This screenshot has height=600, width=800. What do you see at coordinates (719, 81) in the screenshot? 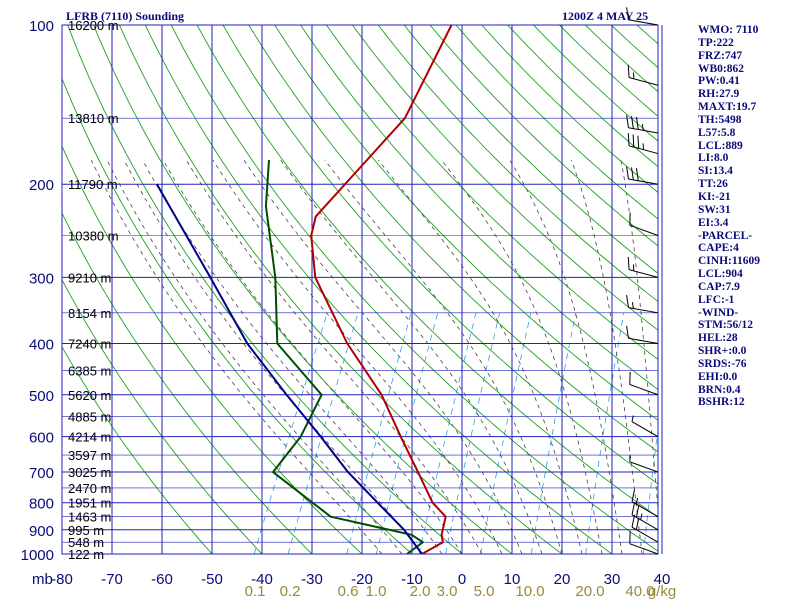
I see `index-item: PW:0.41` at bounding box center [719, 81].